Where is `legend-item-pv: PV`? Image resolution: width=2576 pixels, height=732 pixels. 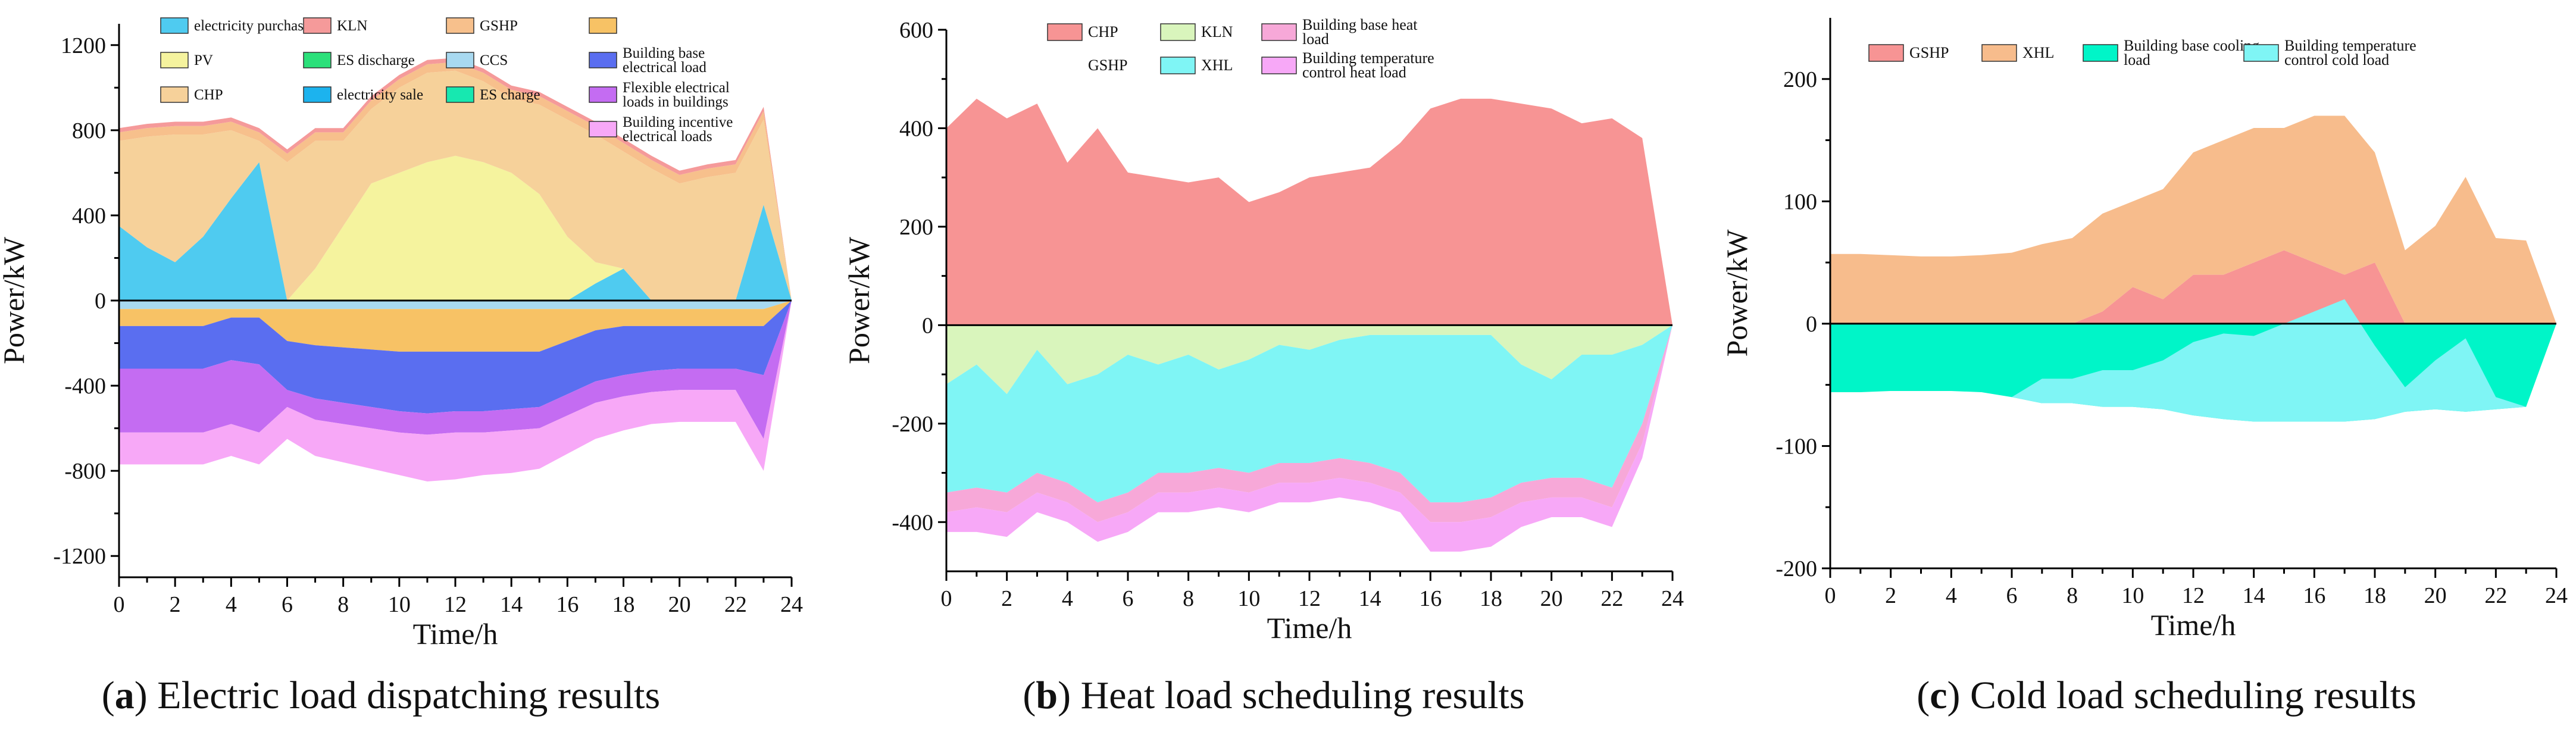
legend-item-pv: PV is located at coordinates (186, 60).